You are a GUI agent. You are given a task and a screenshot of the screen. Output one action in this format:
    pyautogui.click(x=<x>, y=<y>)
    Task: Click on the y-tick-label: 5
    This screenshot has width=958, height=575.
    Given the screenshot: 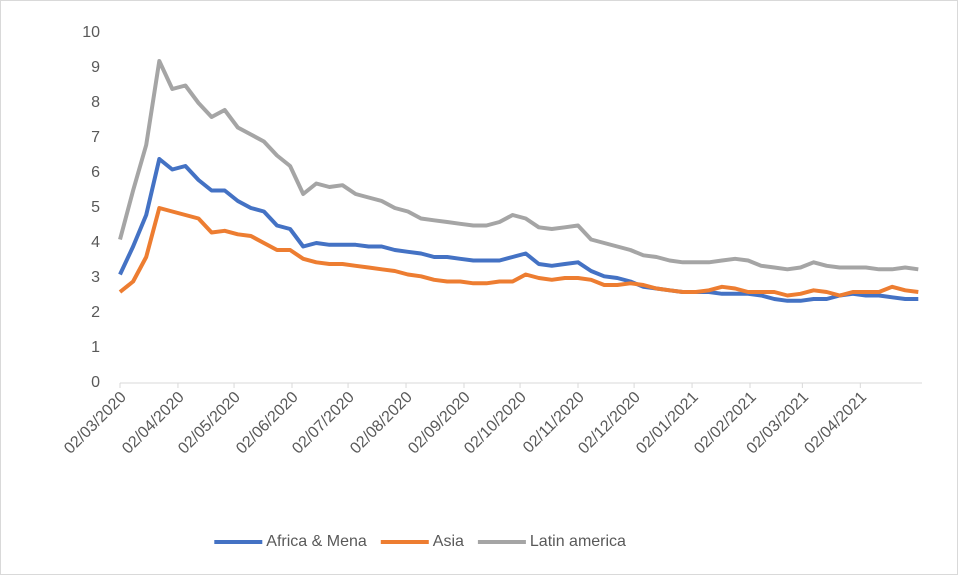 What is the action you would take?
    pyautogui.click(x=95, y=207)
    